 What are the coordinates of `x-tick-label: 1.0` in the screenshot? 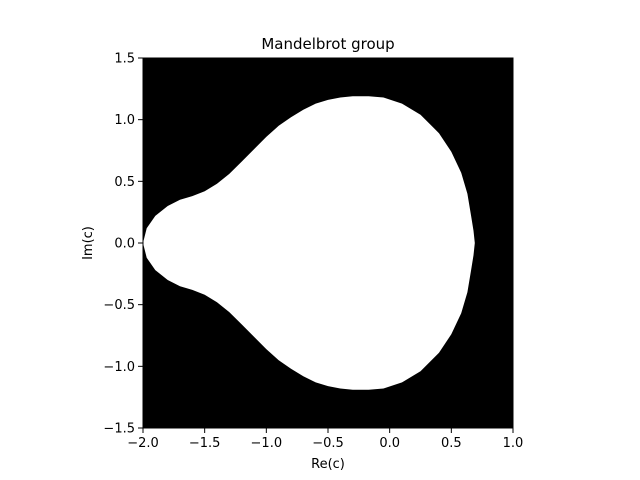 It's located at (513, 443).